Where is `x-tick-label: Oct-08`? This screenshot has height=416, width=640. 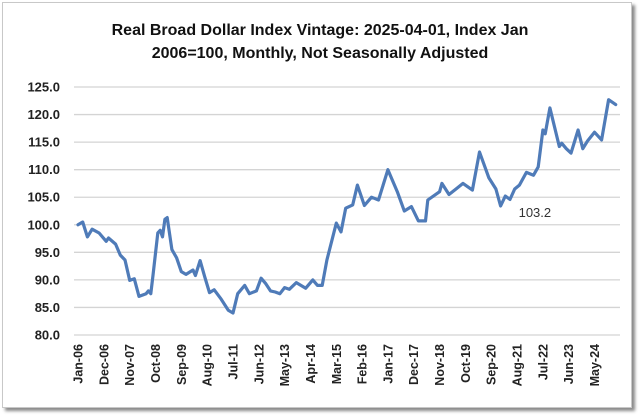
x-tick-label: Oct-08 is located at coordinates (156, 363).